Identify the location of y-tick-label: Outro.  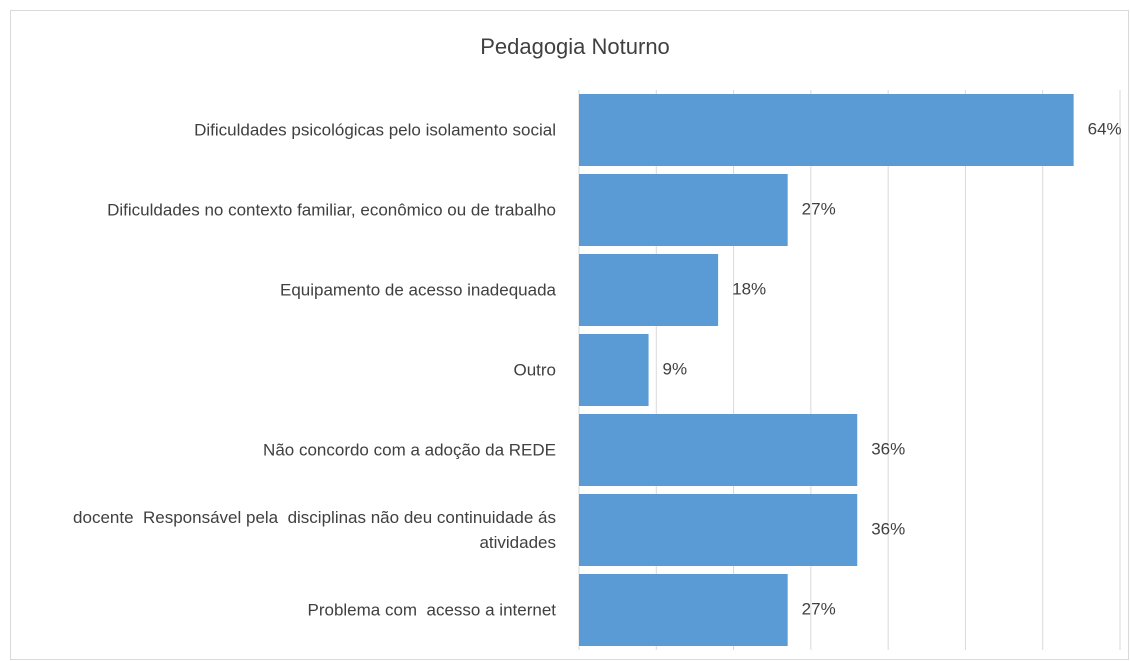
(534, 370).